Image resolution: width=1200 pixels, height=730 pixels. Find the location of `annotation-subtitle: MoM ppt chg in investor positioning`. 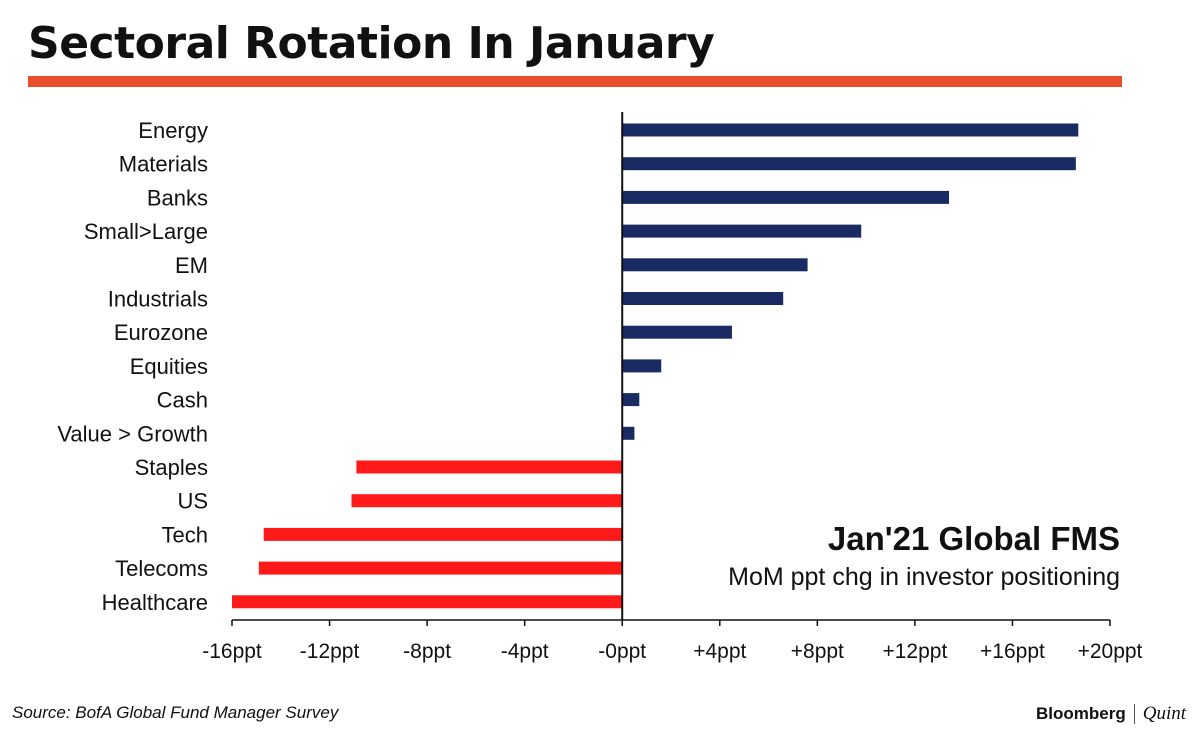

annotation-subtitle: MoM ppt chg in investor positioning is located at coordinates (924, 577).